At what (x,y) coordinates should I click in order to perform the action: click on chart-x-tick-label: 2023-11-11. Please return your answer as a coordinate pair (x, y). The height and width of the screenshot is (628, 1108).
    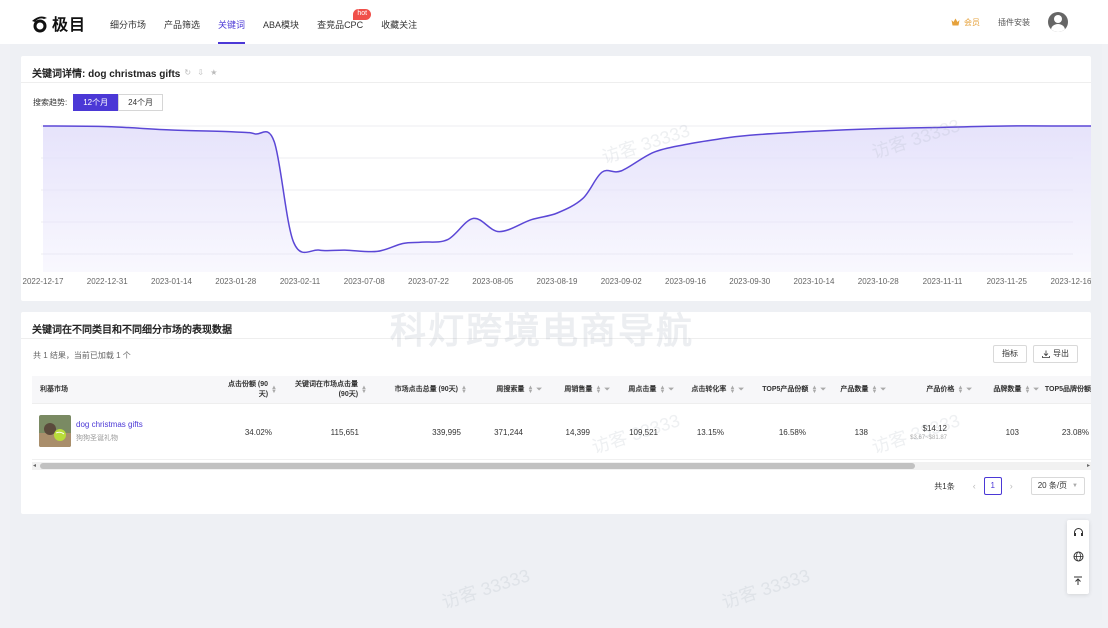
    Looking at the image, I should click on (943, 281).